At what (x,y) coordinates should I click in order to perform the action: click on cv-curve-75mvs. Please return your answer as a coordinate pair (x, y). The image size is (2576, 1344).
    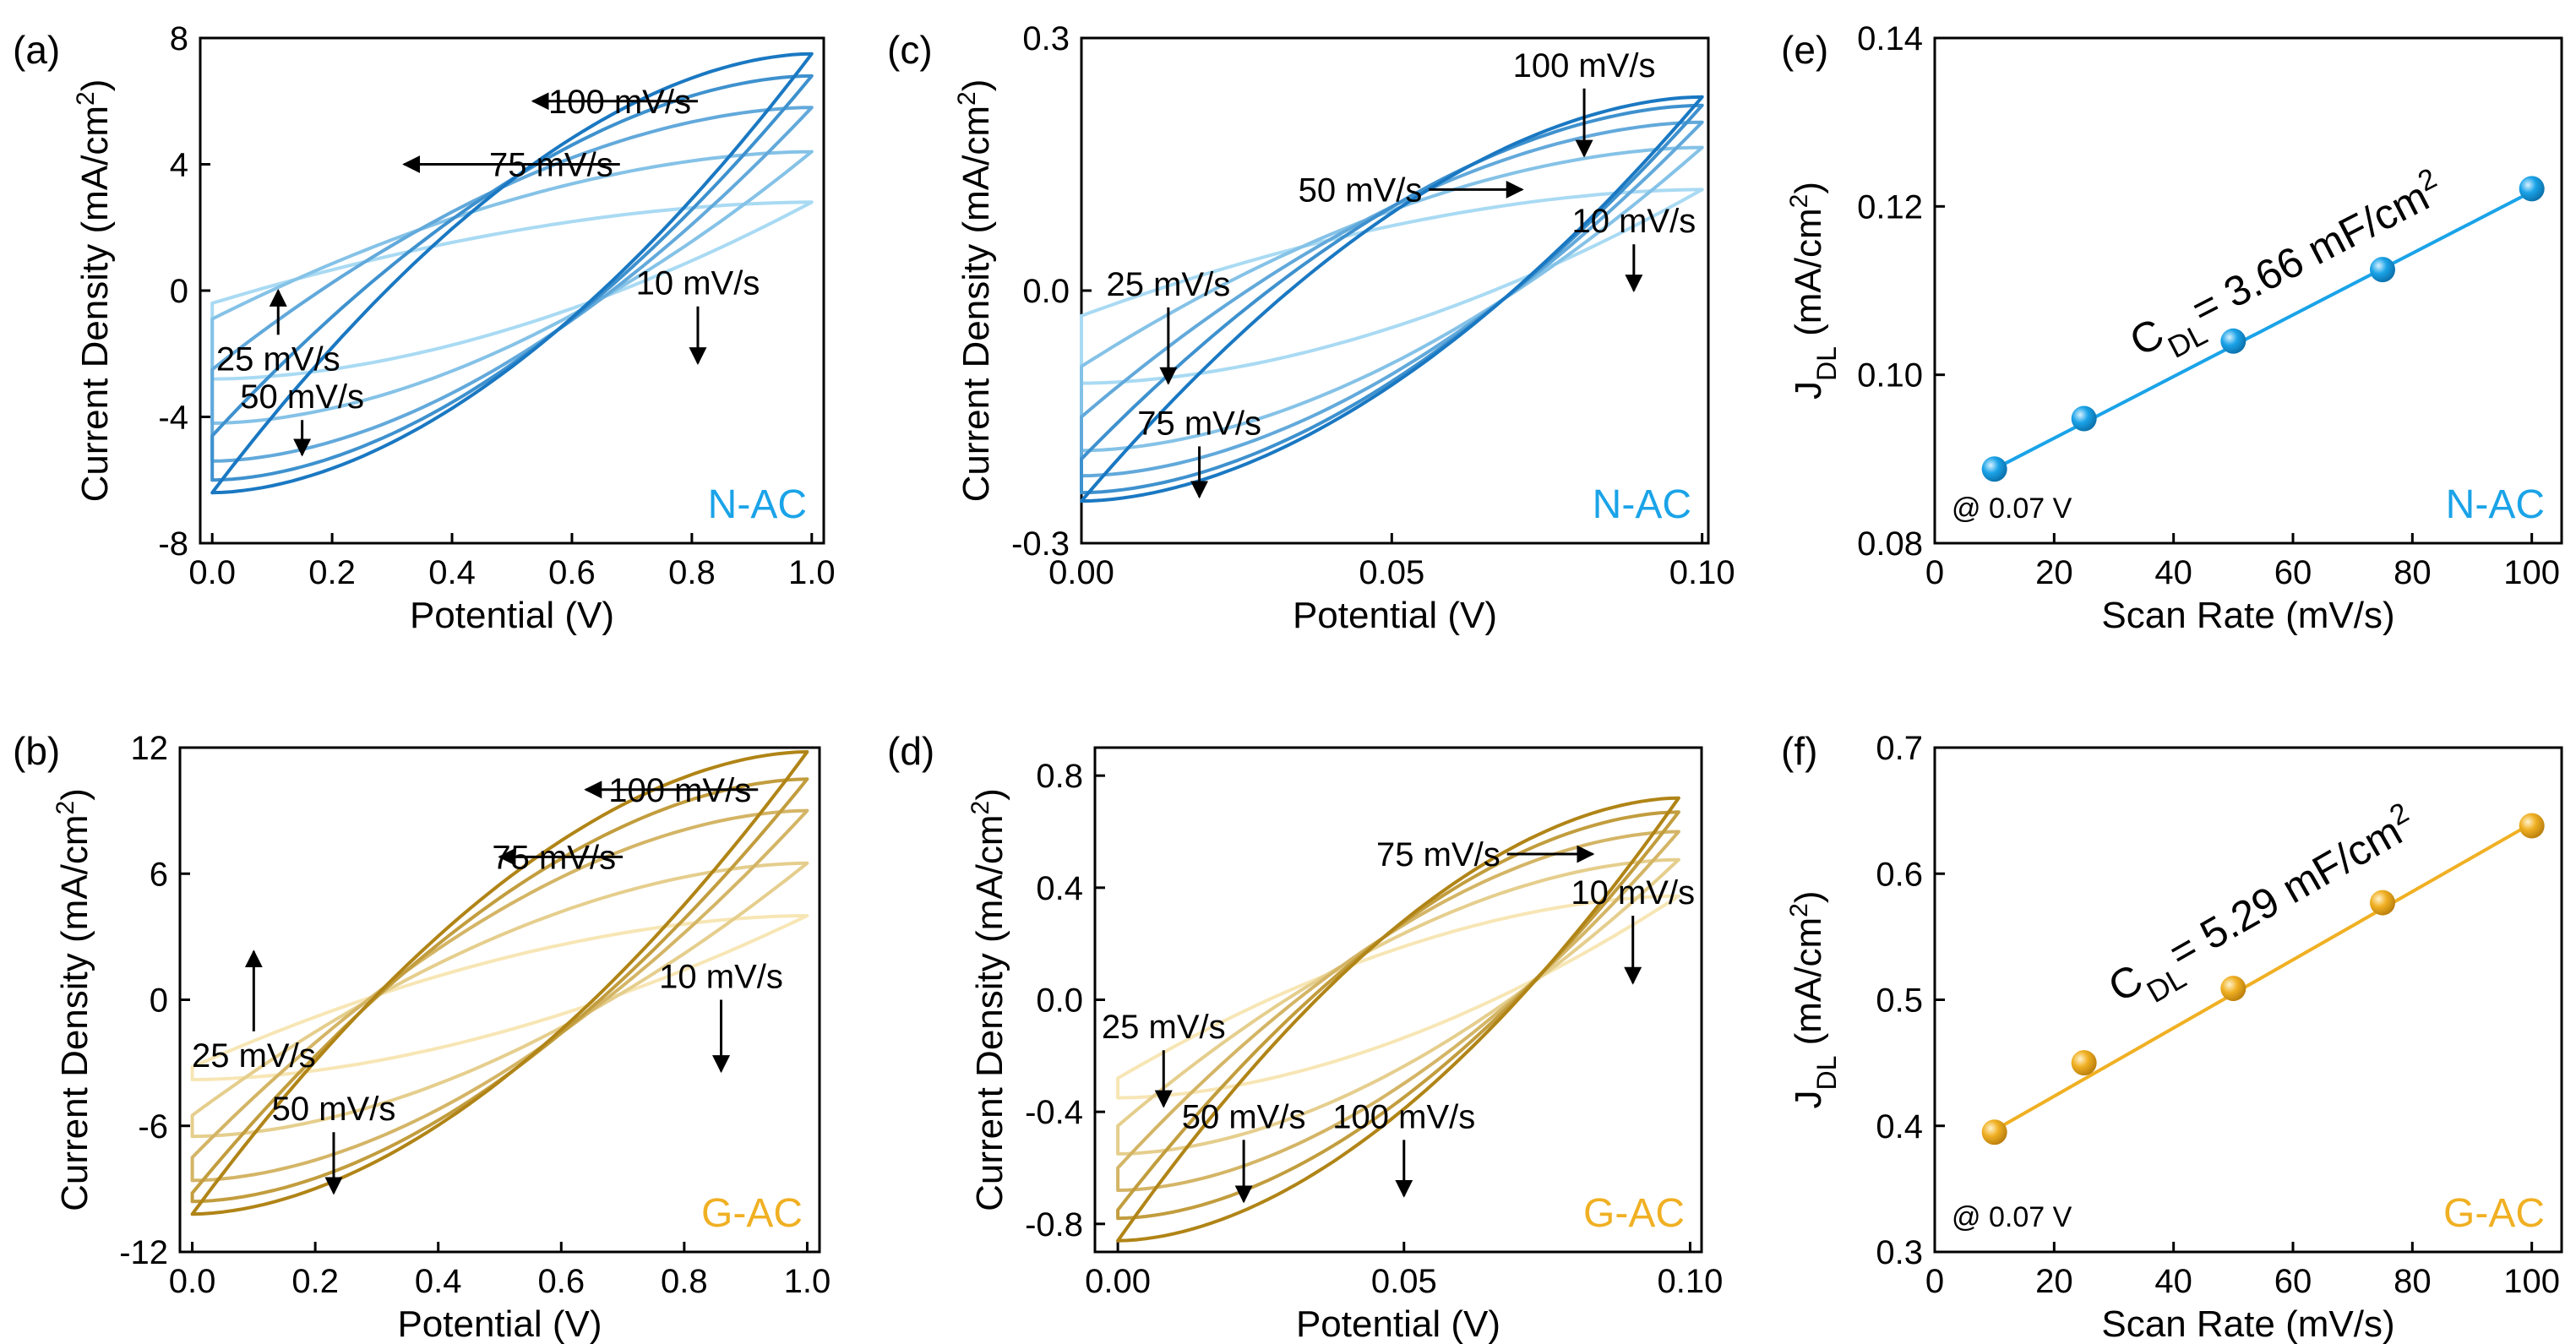
    Looking at the image, I should click on (1398, 1015).